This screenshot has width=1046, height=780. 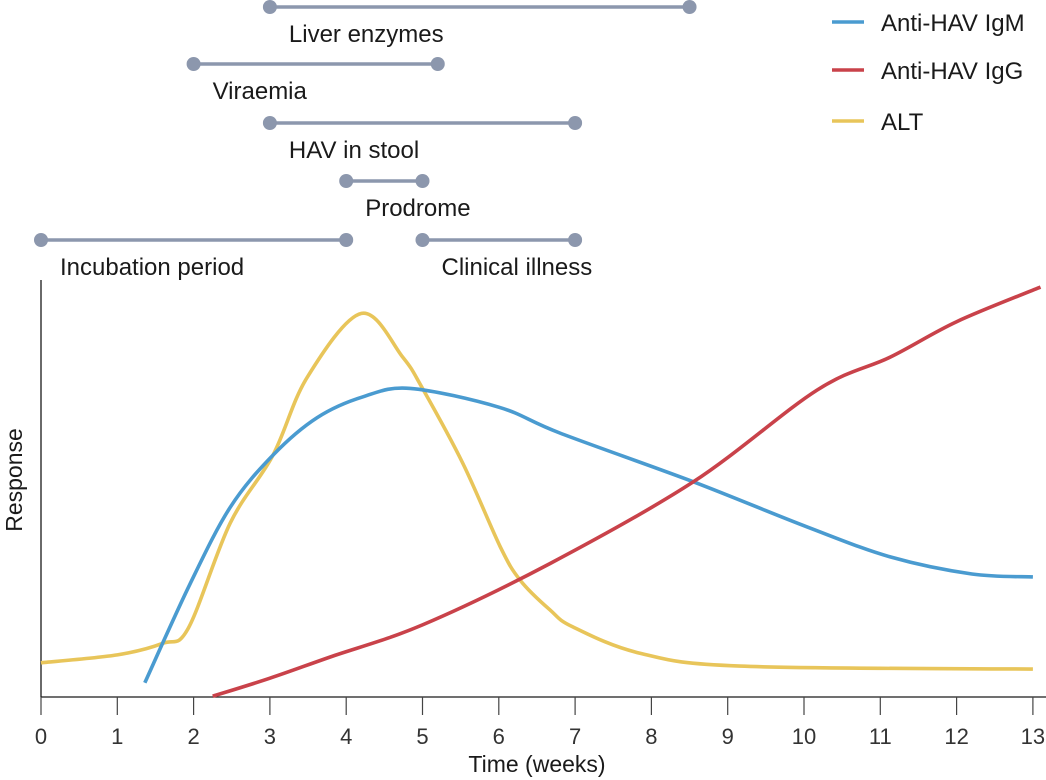 I want to click on legend-item: ALT, so click(x=878, y=122).